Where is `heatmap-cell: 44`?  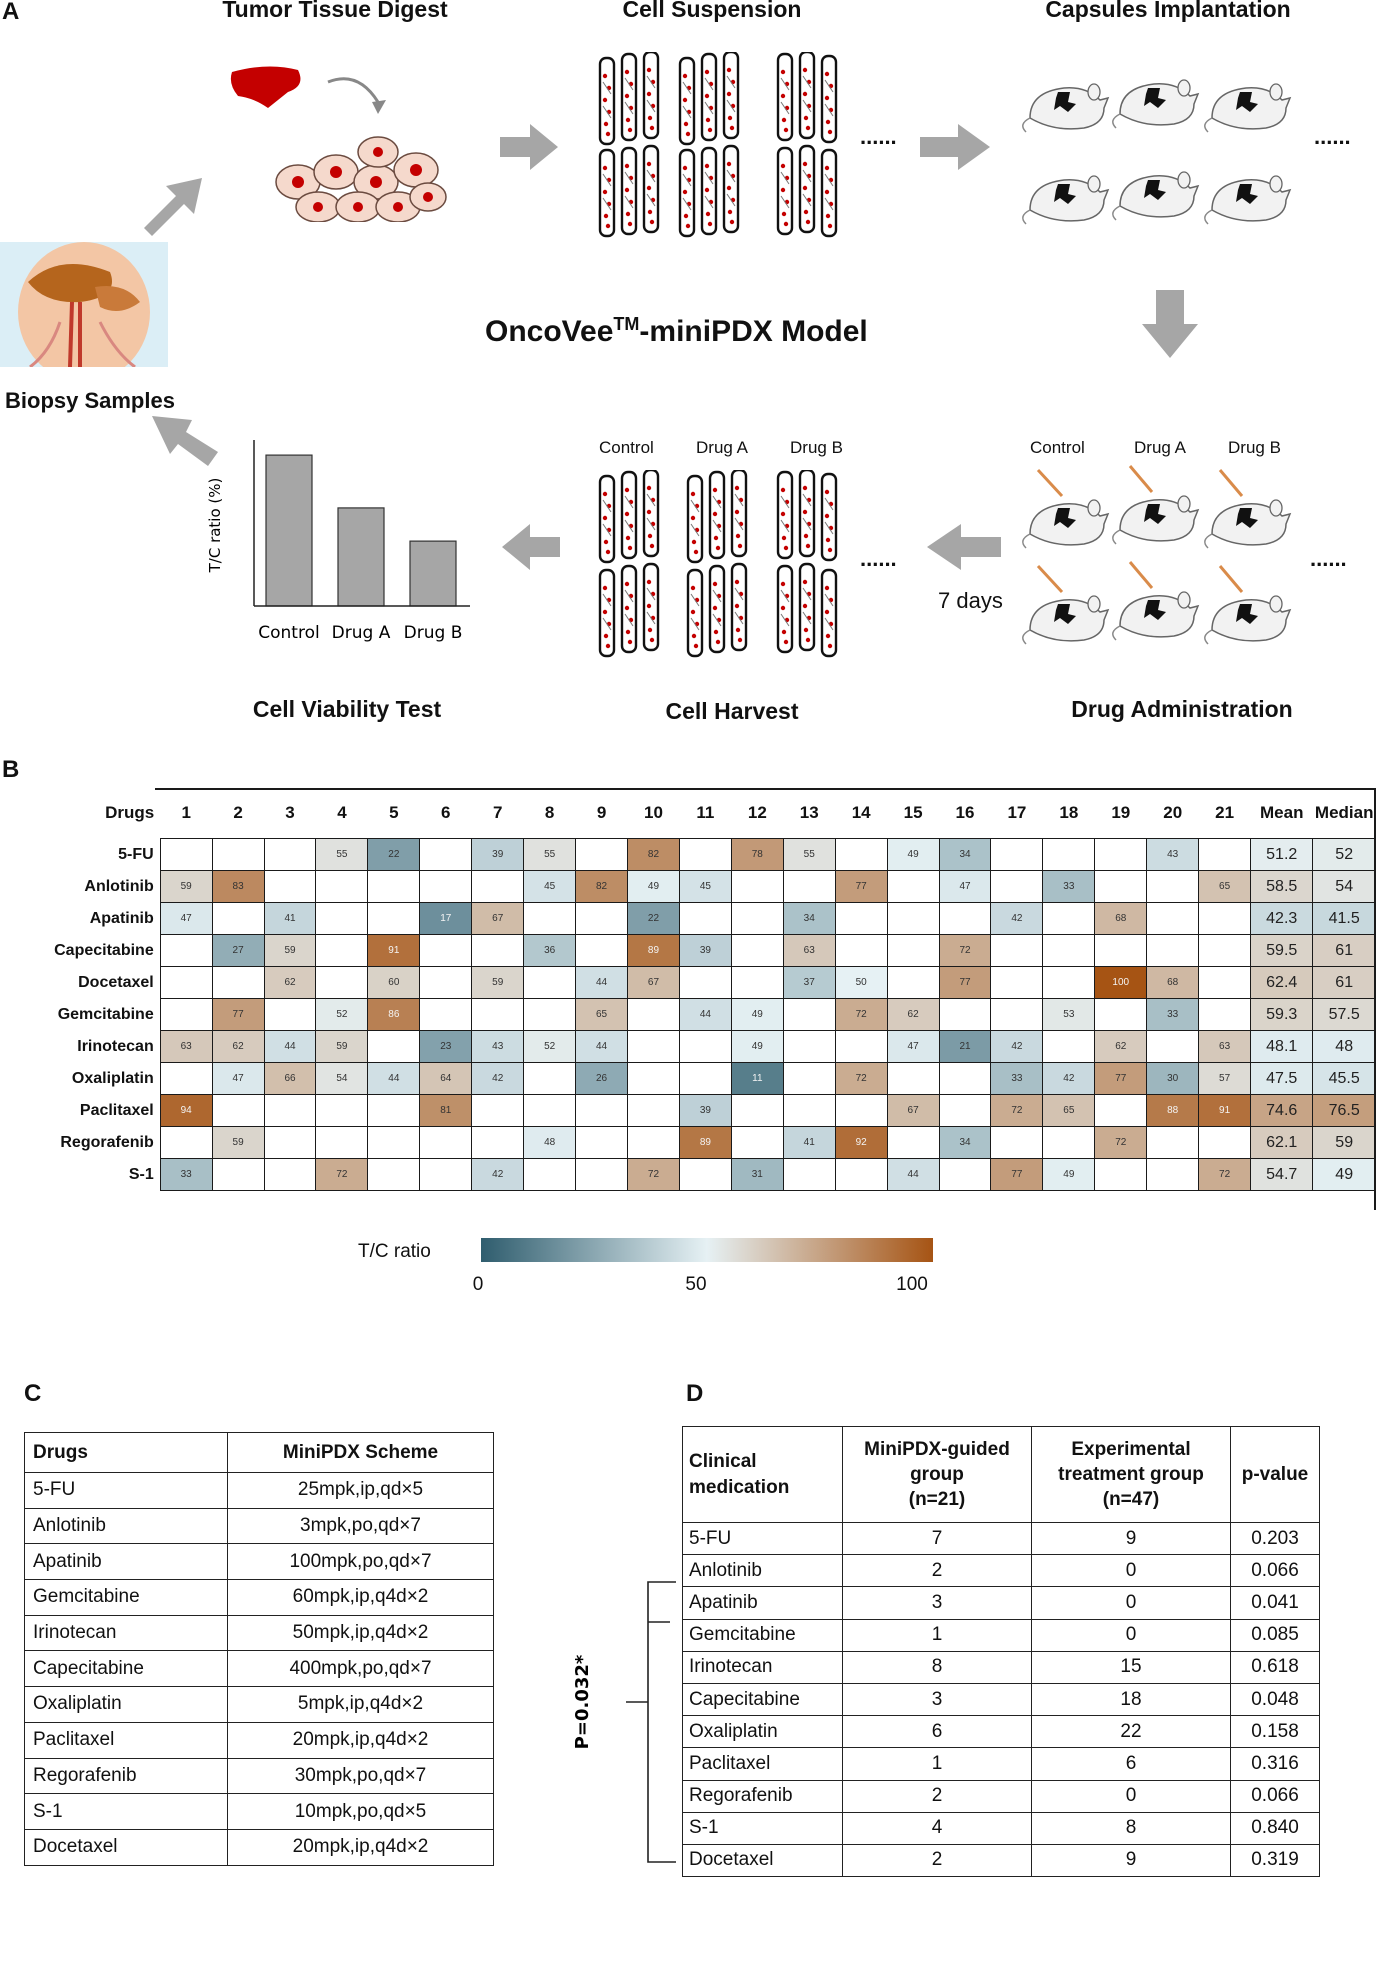 heatmap-cell: 44 is located at coordinates (705, 1014).